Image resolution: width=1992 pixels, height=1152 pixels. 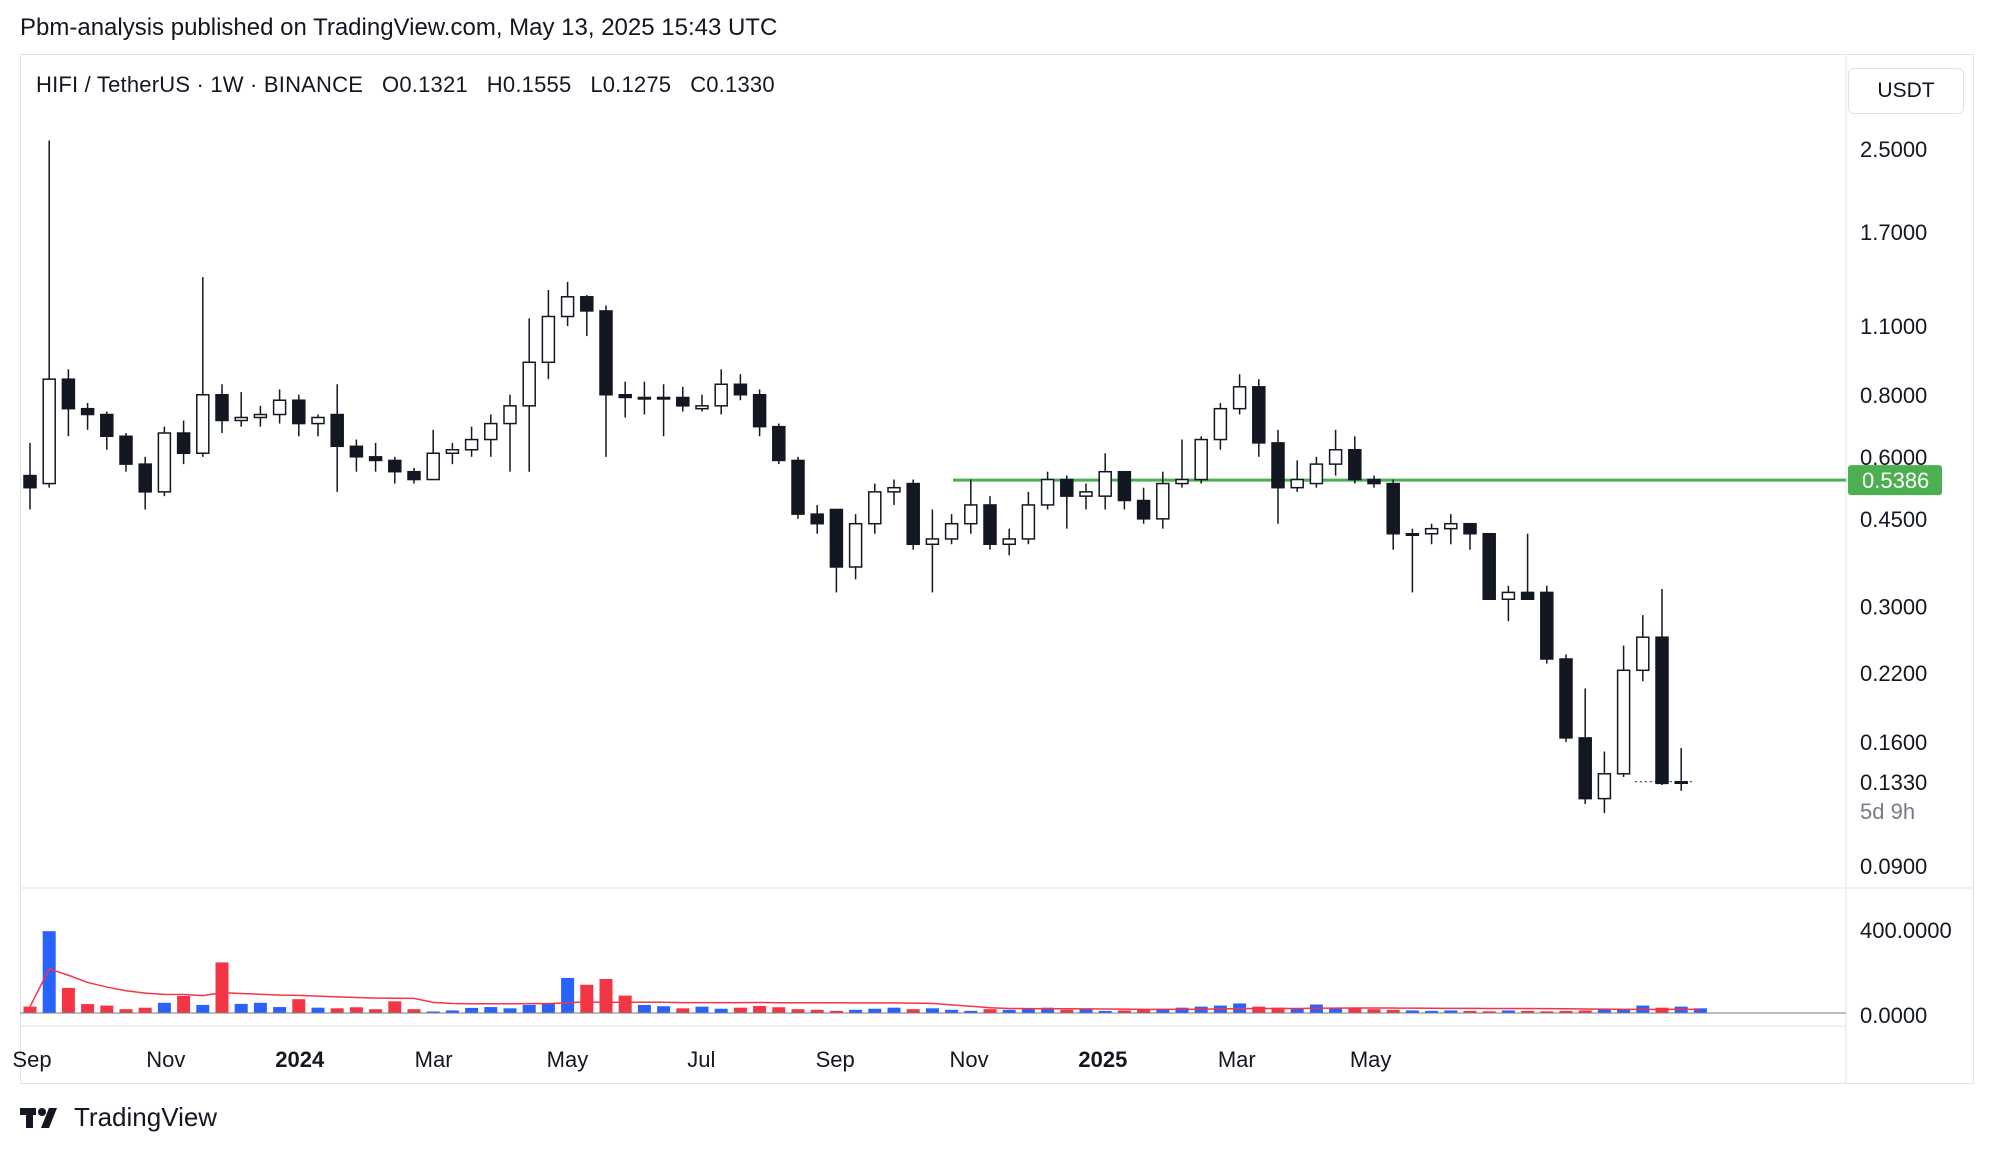 I want to click on symbol-info: HIFI / TetherUS · 1W · BINANCE, so click(x=200, y=84).